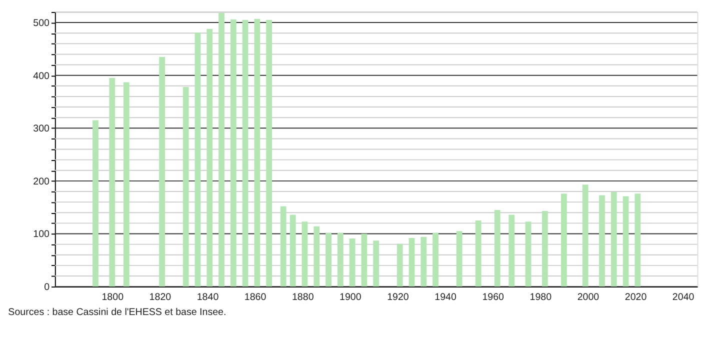 This screenshot has height=340, width=710. I want to click on y-tick-label: 100, so click(41, 234).